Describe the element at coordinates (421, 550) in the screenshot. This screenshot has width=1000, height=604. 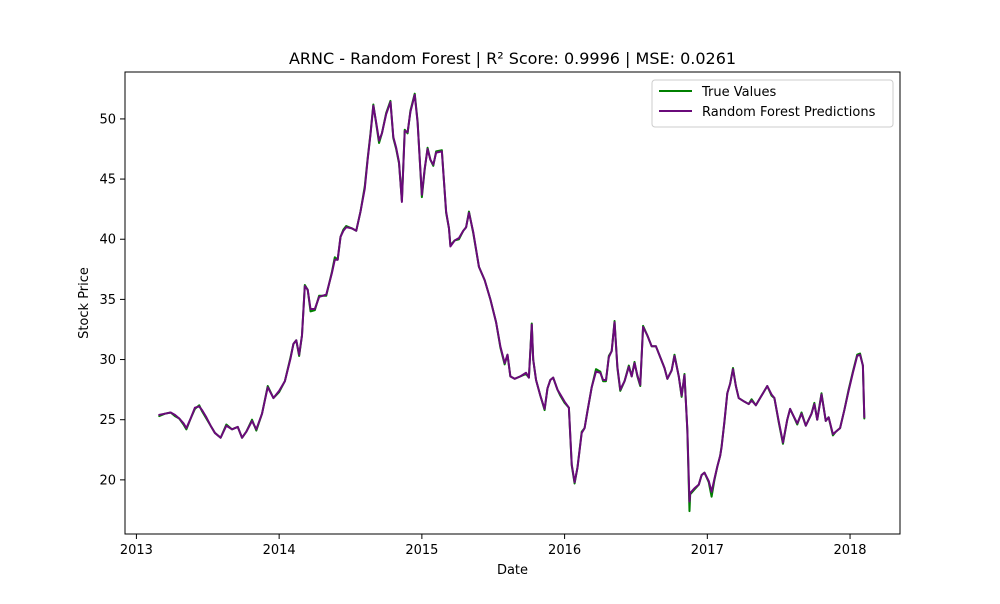
I see `x-tick-label: 2015` at that location.